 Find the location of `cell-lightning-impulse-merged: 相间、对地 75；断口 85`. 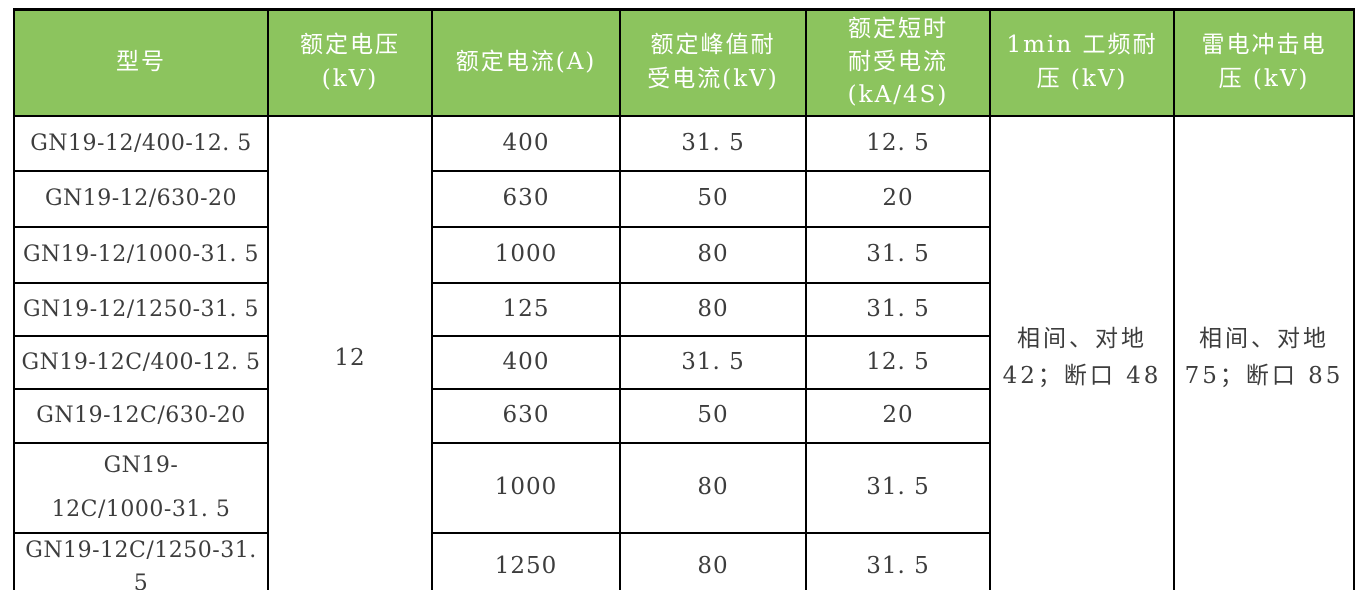

cell-lightning-impulse-merged: 相间、对地 75；断口 85 is located at coordinates (1264, 352).